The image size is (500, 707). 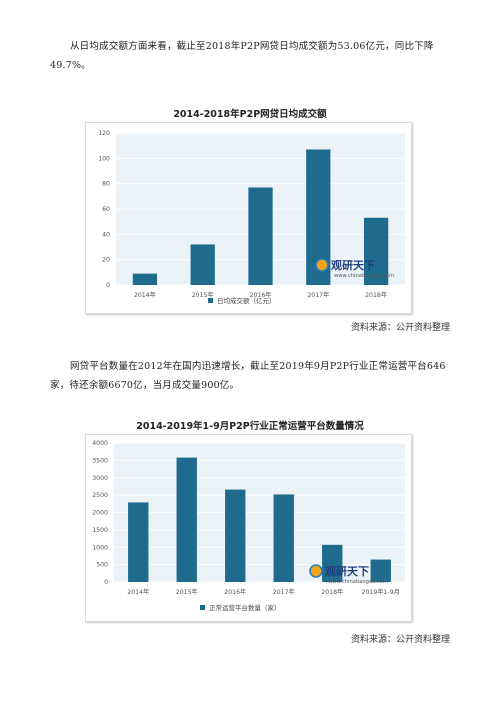 I want to click on chart1-legend-label: 日均成交额（亿元）, so click(x=246, y=300).